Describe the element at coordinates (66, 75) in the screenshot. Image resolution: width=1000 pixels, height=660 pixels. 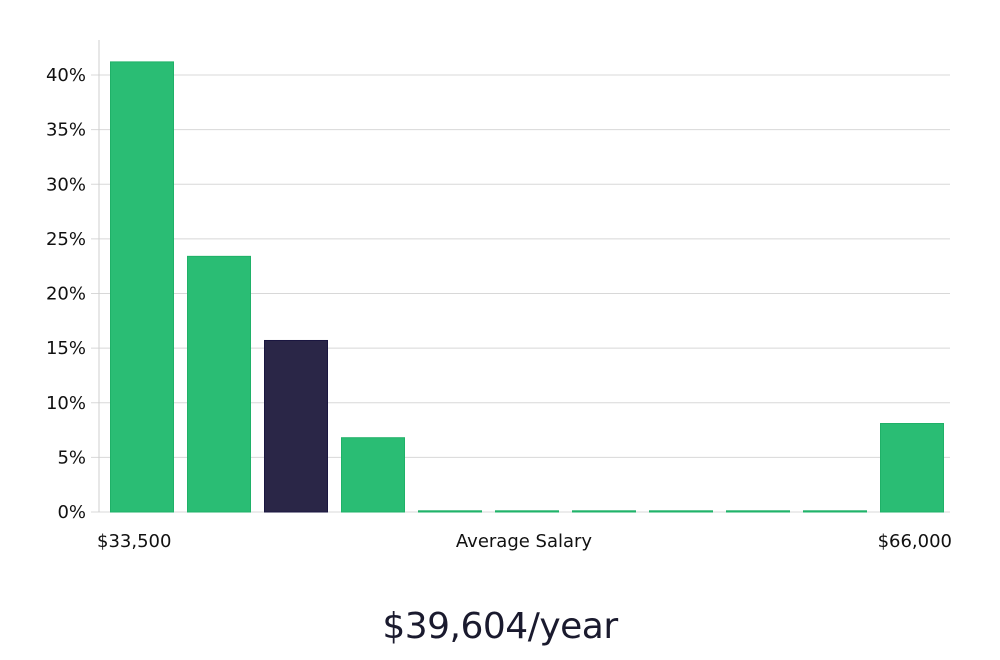
I see `y-tick-label: 40%` at that location.